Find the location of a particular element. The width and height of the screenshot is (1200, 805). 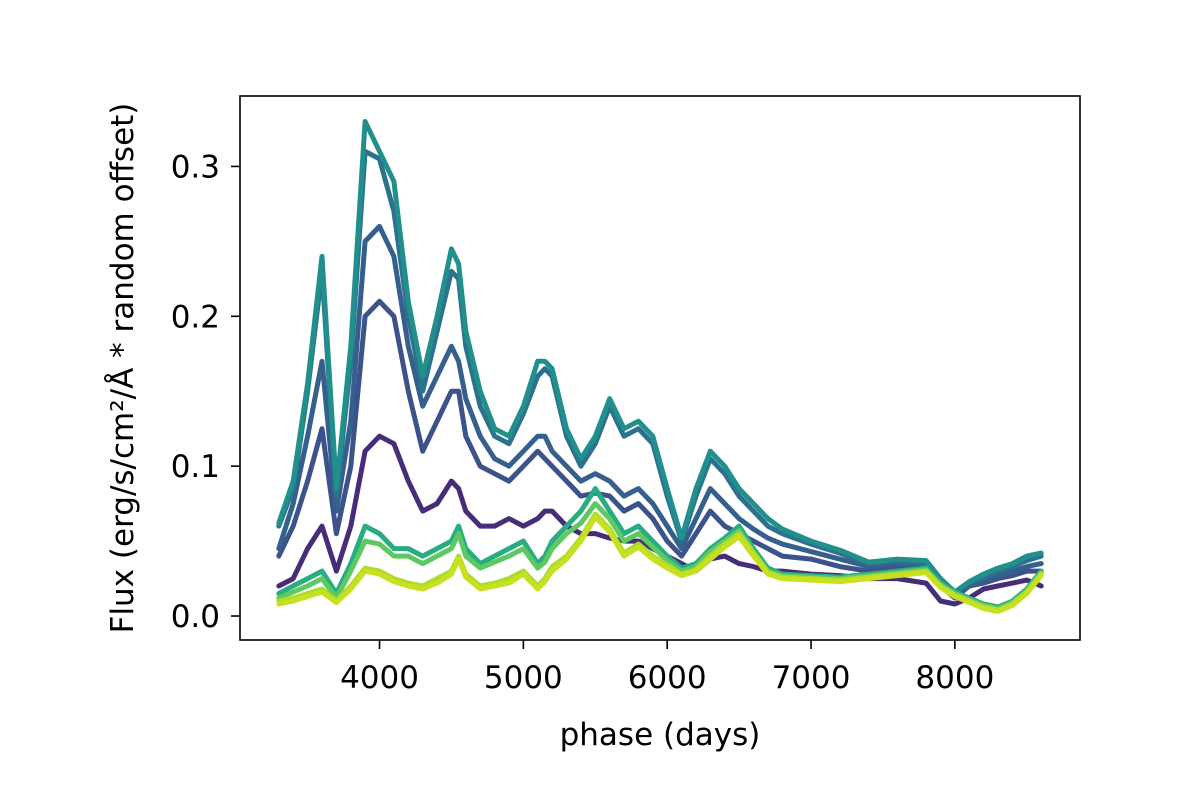

y-tick-label: 0.2 is located at coordinates (195, 317).